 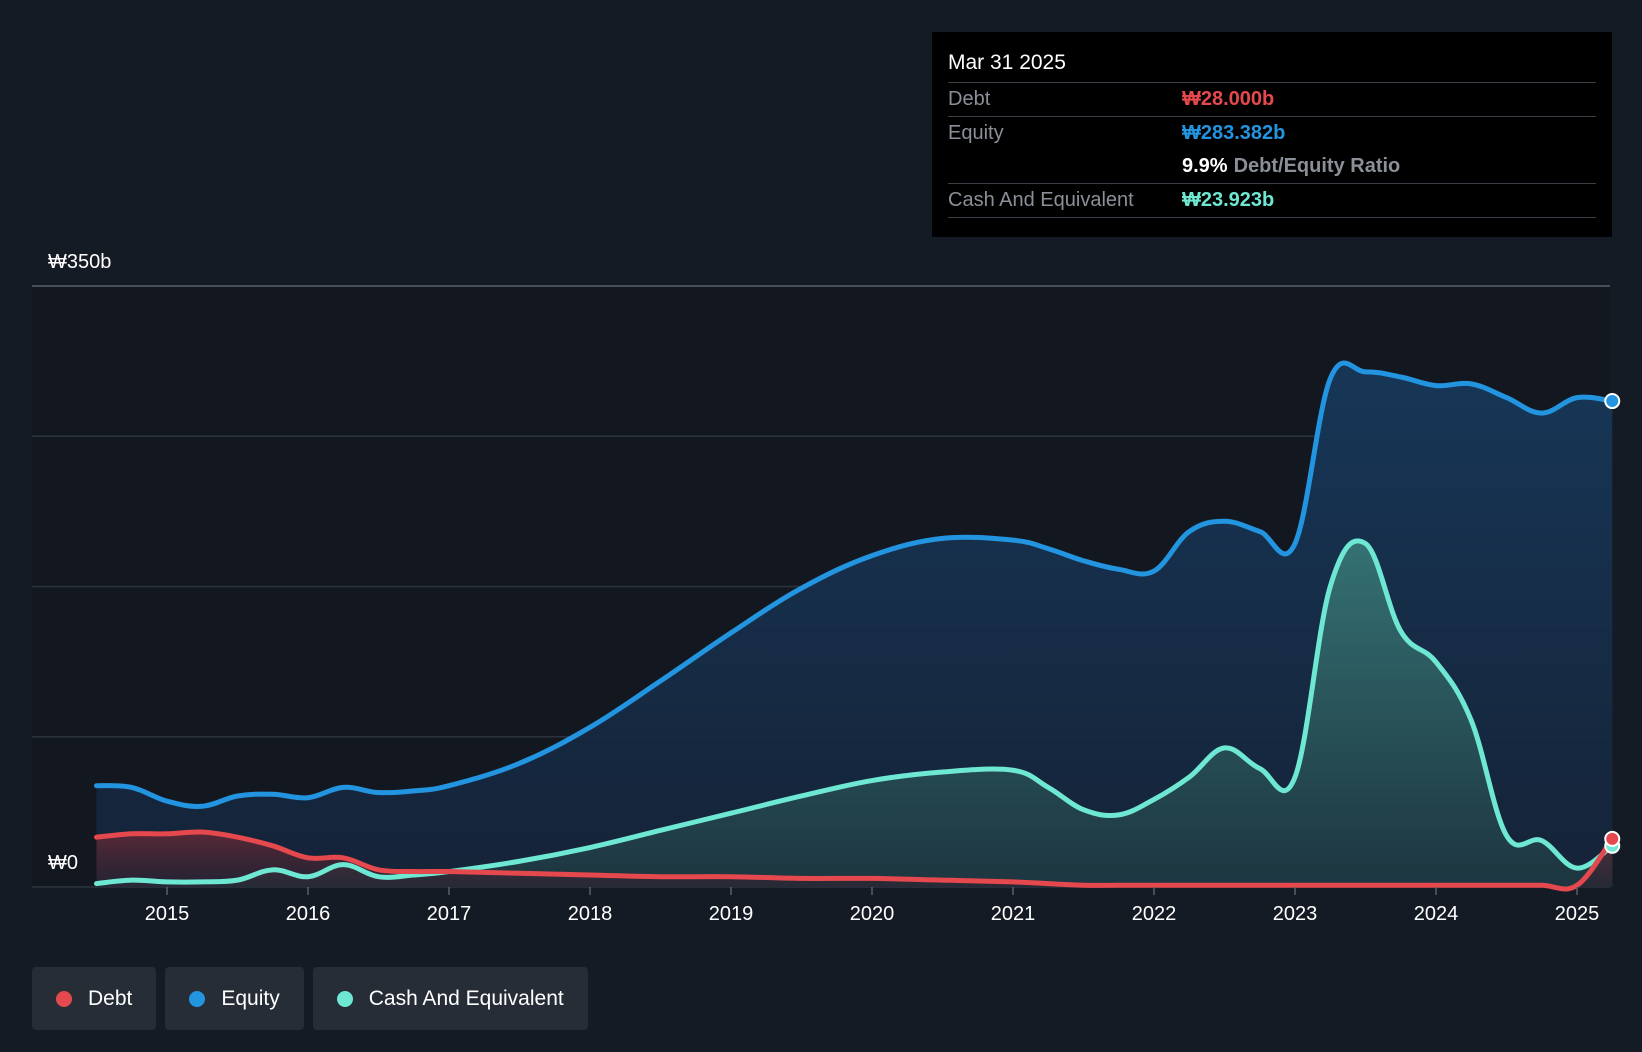 I want to click on x-tick-label: 2022, so click(x=1154, y=914).